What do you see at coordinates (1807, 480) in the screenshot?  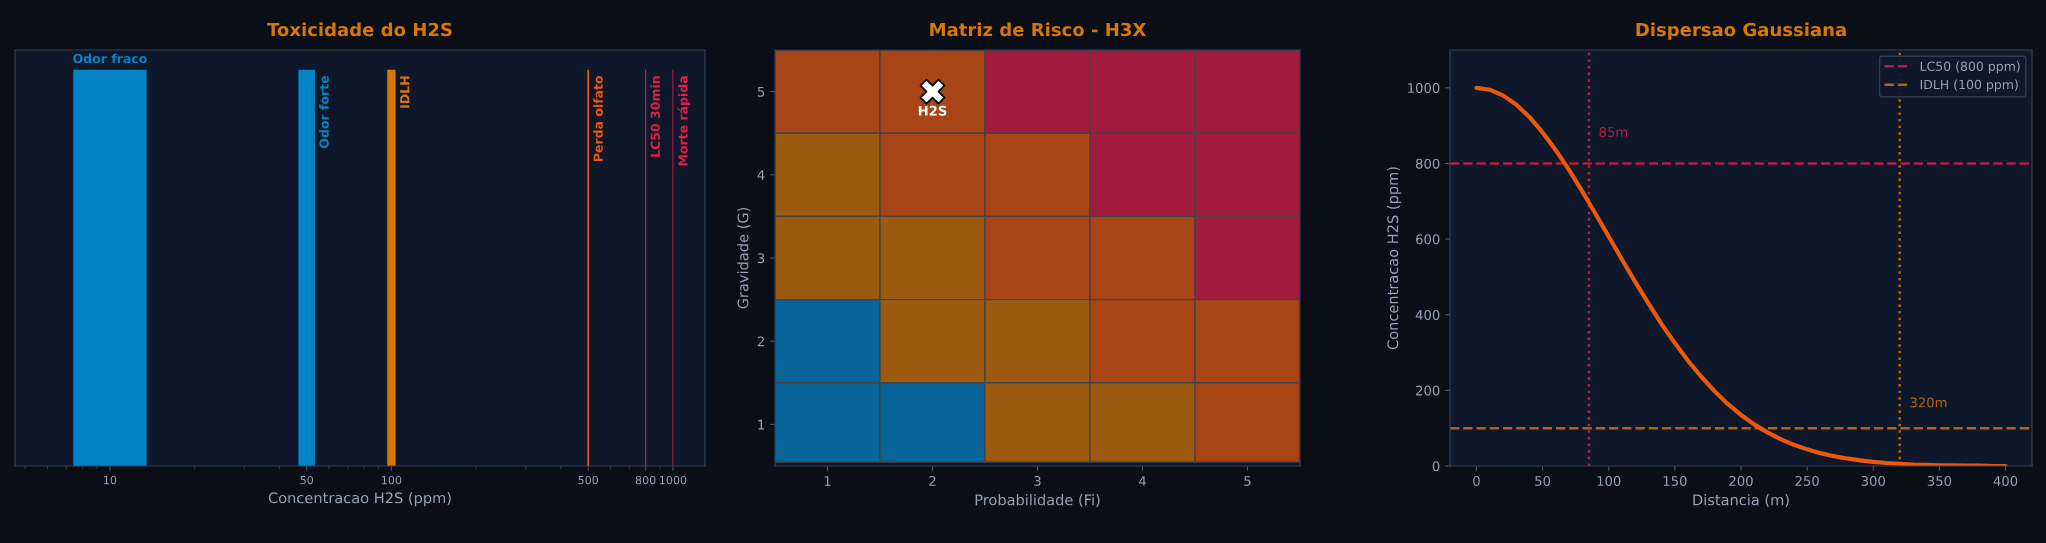 I see `x-tick-label: 250` at bounding box center [1807, 480].